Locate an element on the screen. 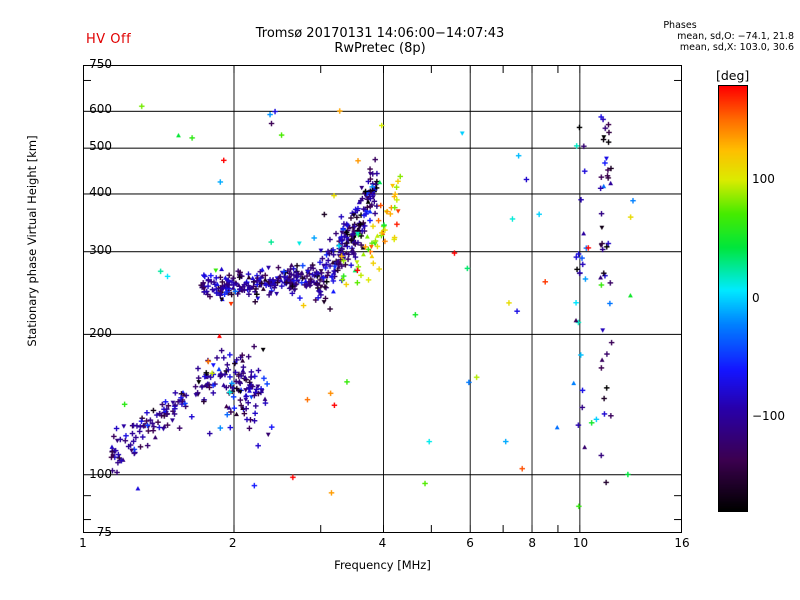 The image size is (800, 600). colorbar is located at coordinates (733, 298).